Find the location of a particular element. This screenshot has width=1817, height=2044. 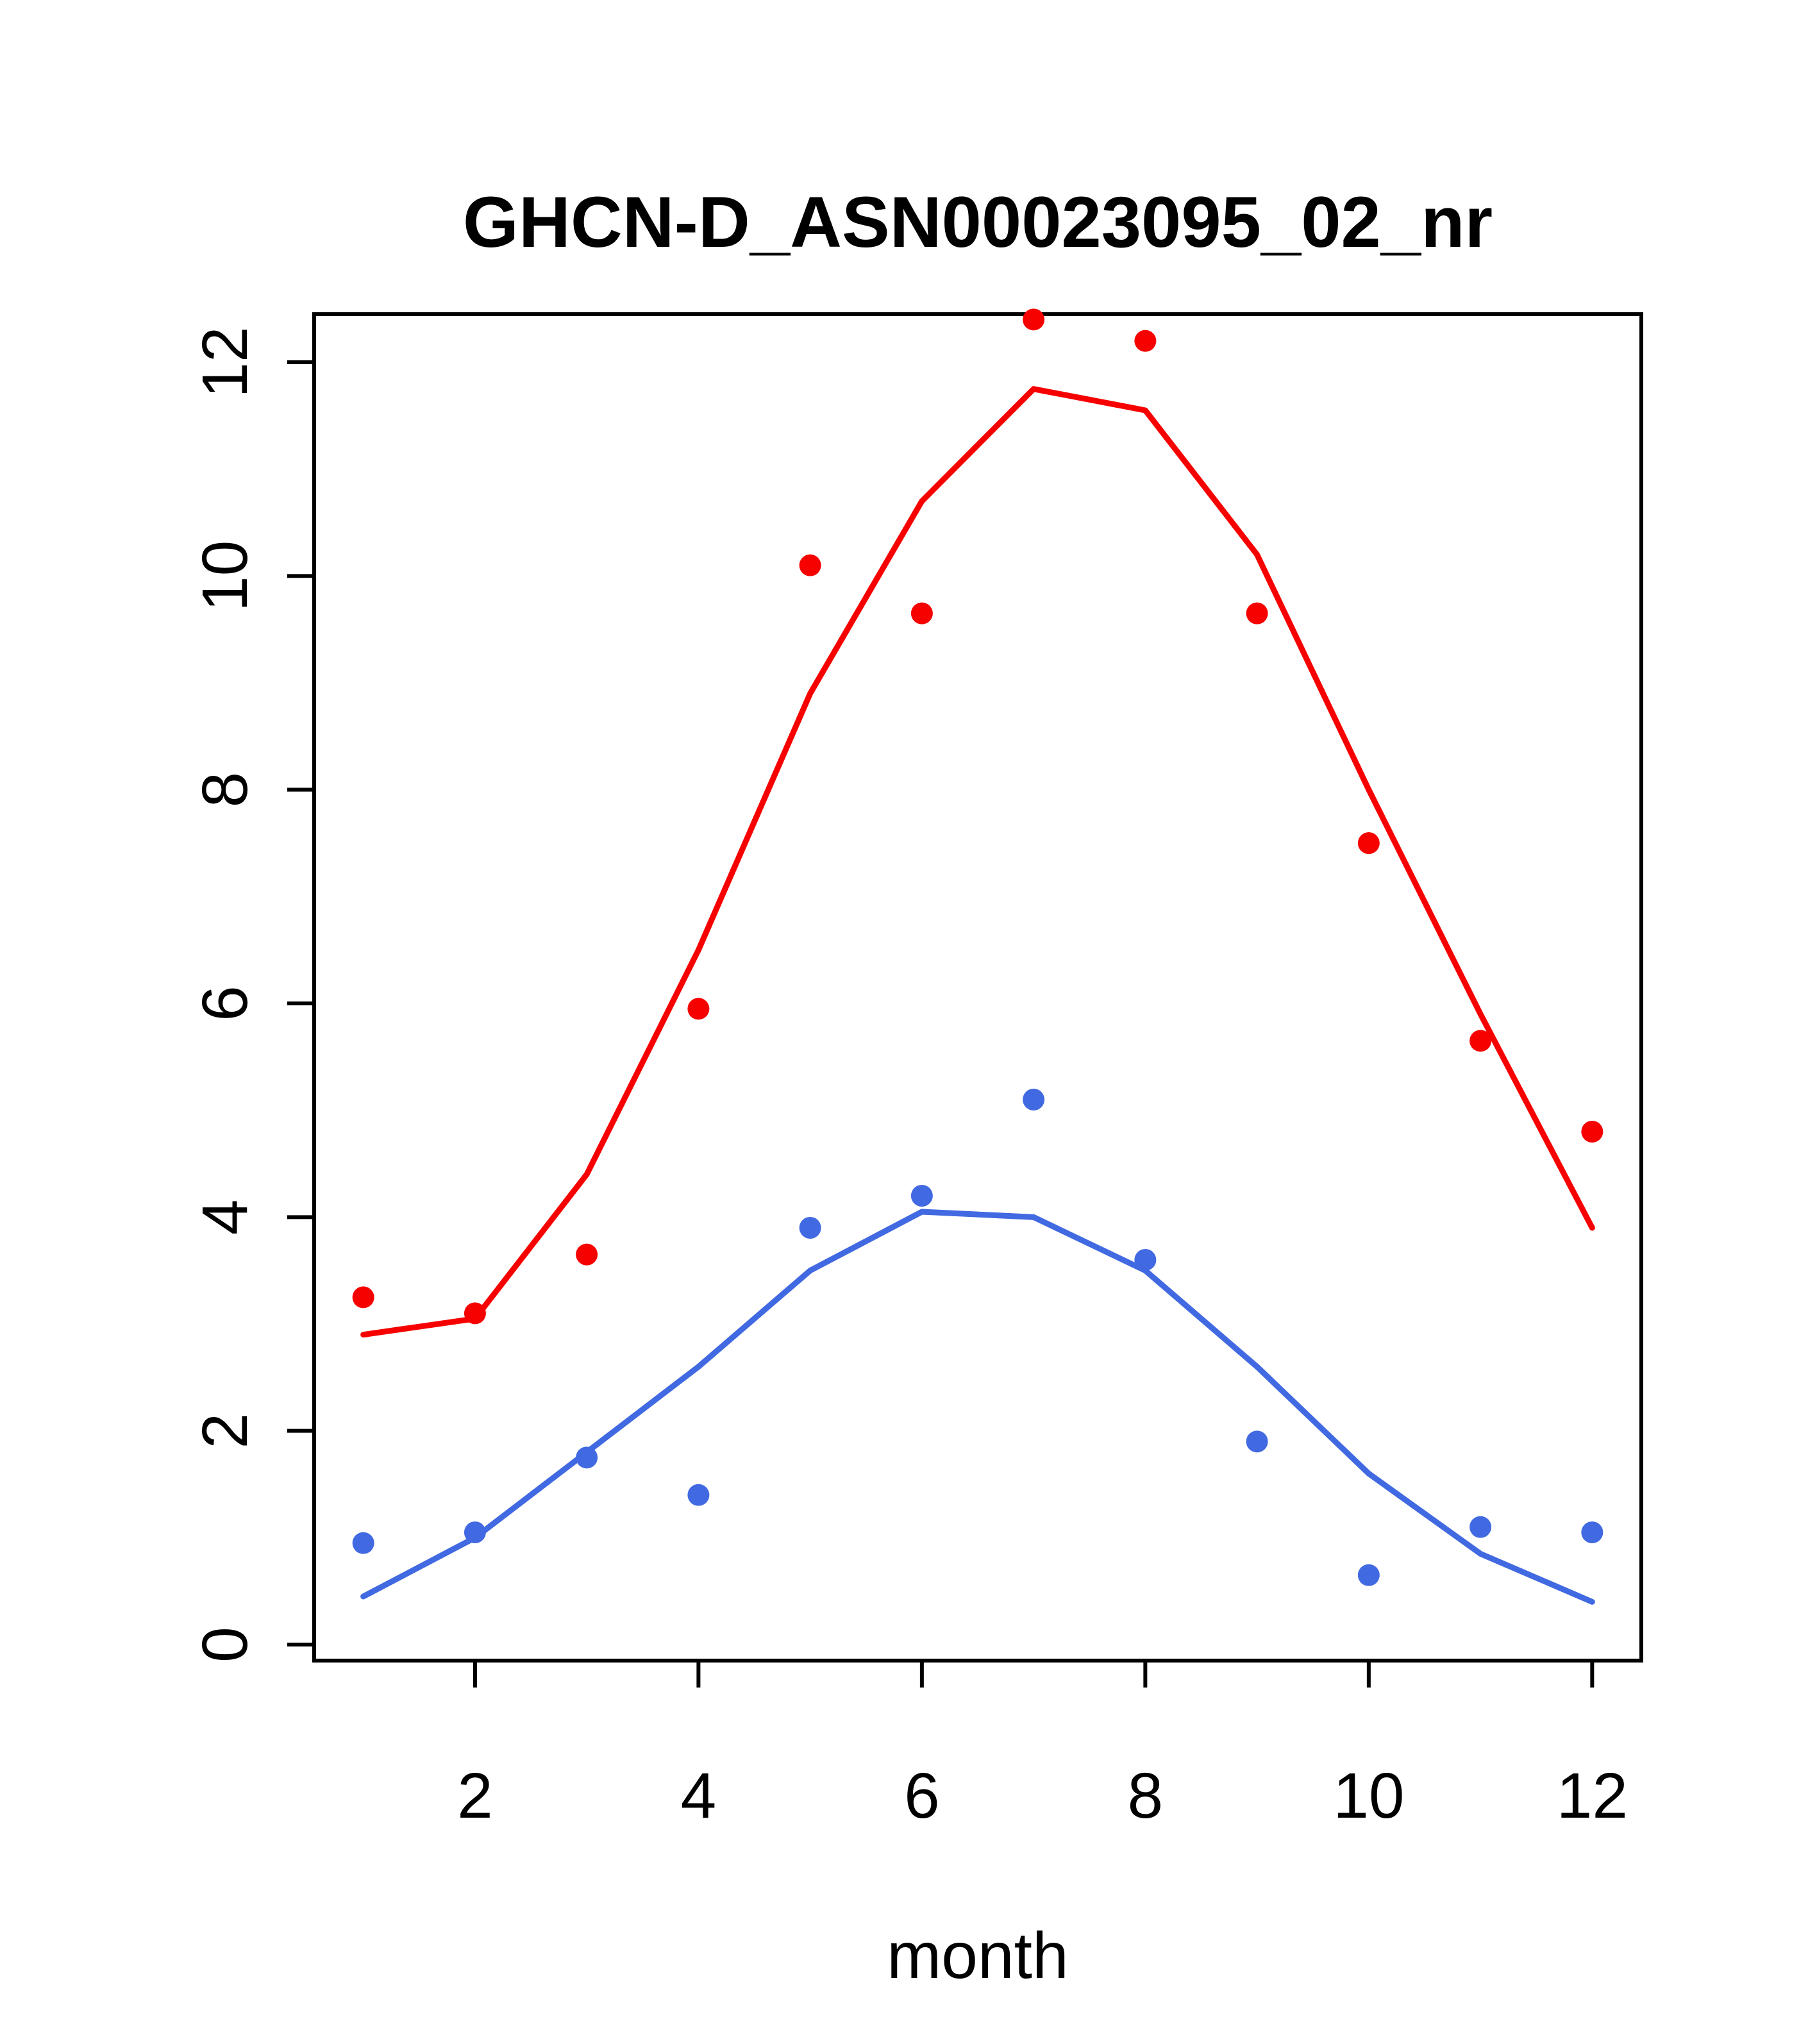

blue-fitted-line is located at coordinates (977, 1407).